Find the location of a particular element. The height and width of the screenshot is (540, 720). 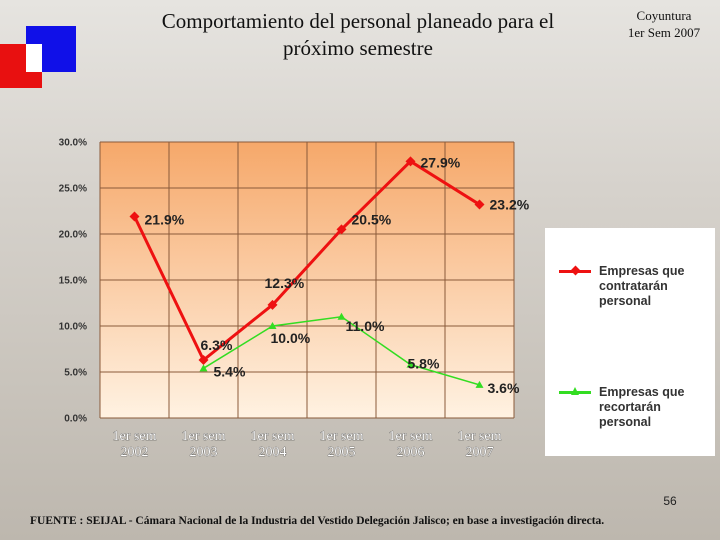

y-tick-label: 25.0% is located at coordinates (73, 189).